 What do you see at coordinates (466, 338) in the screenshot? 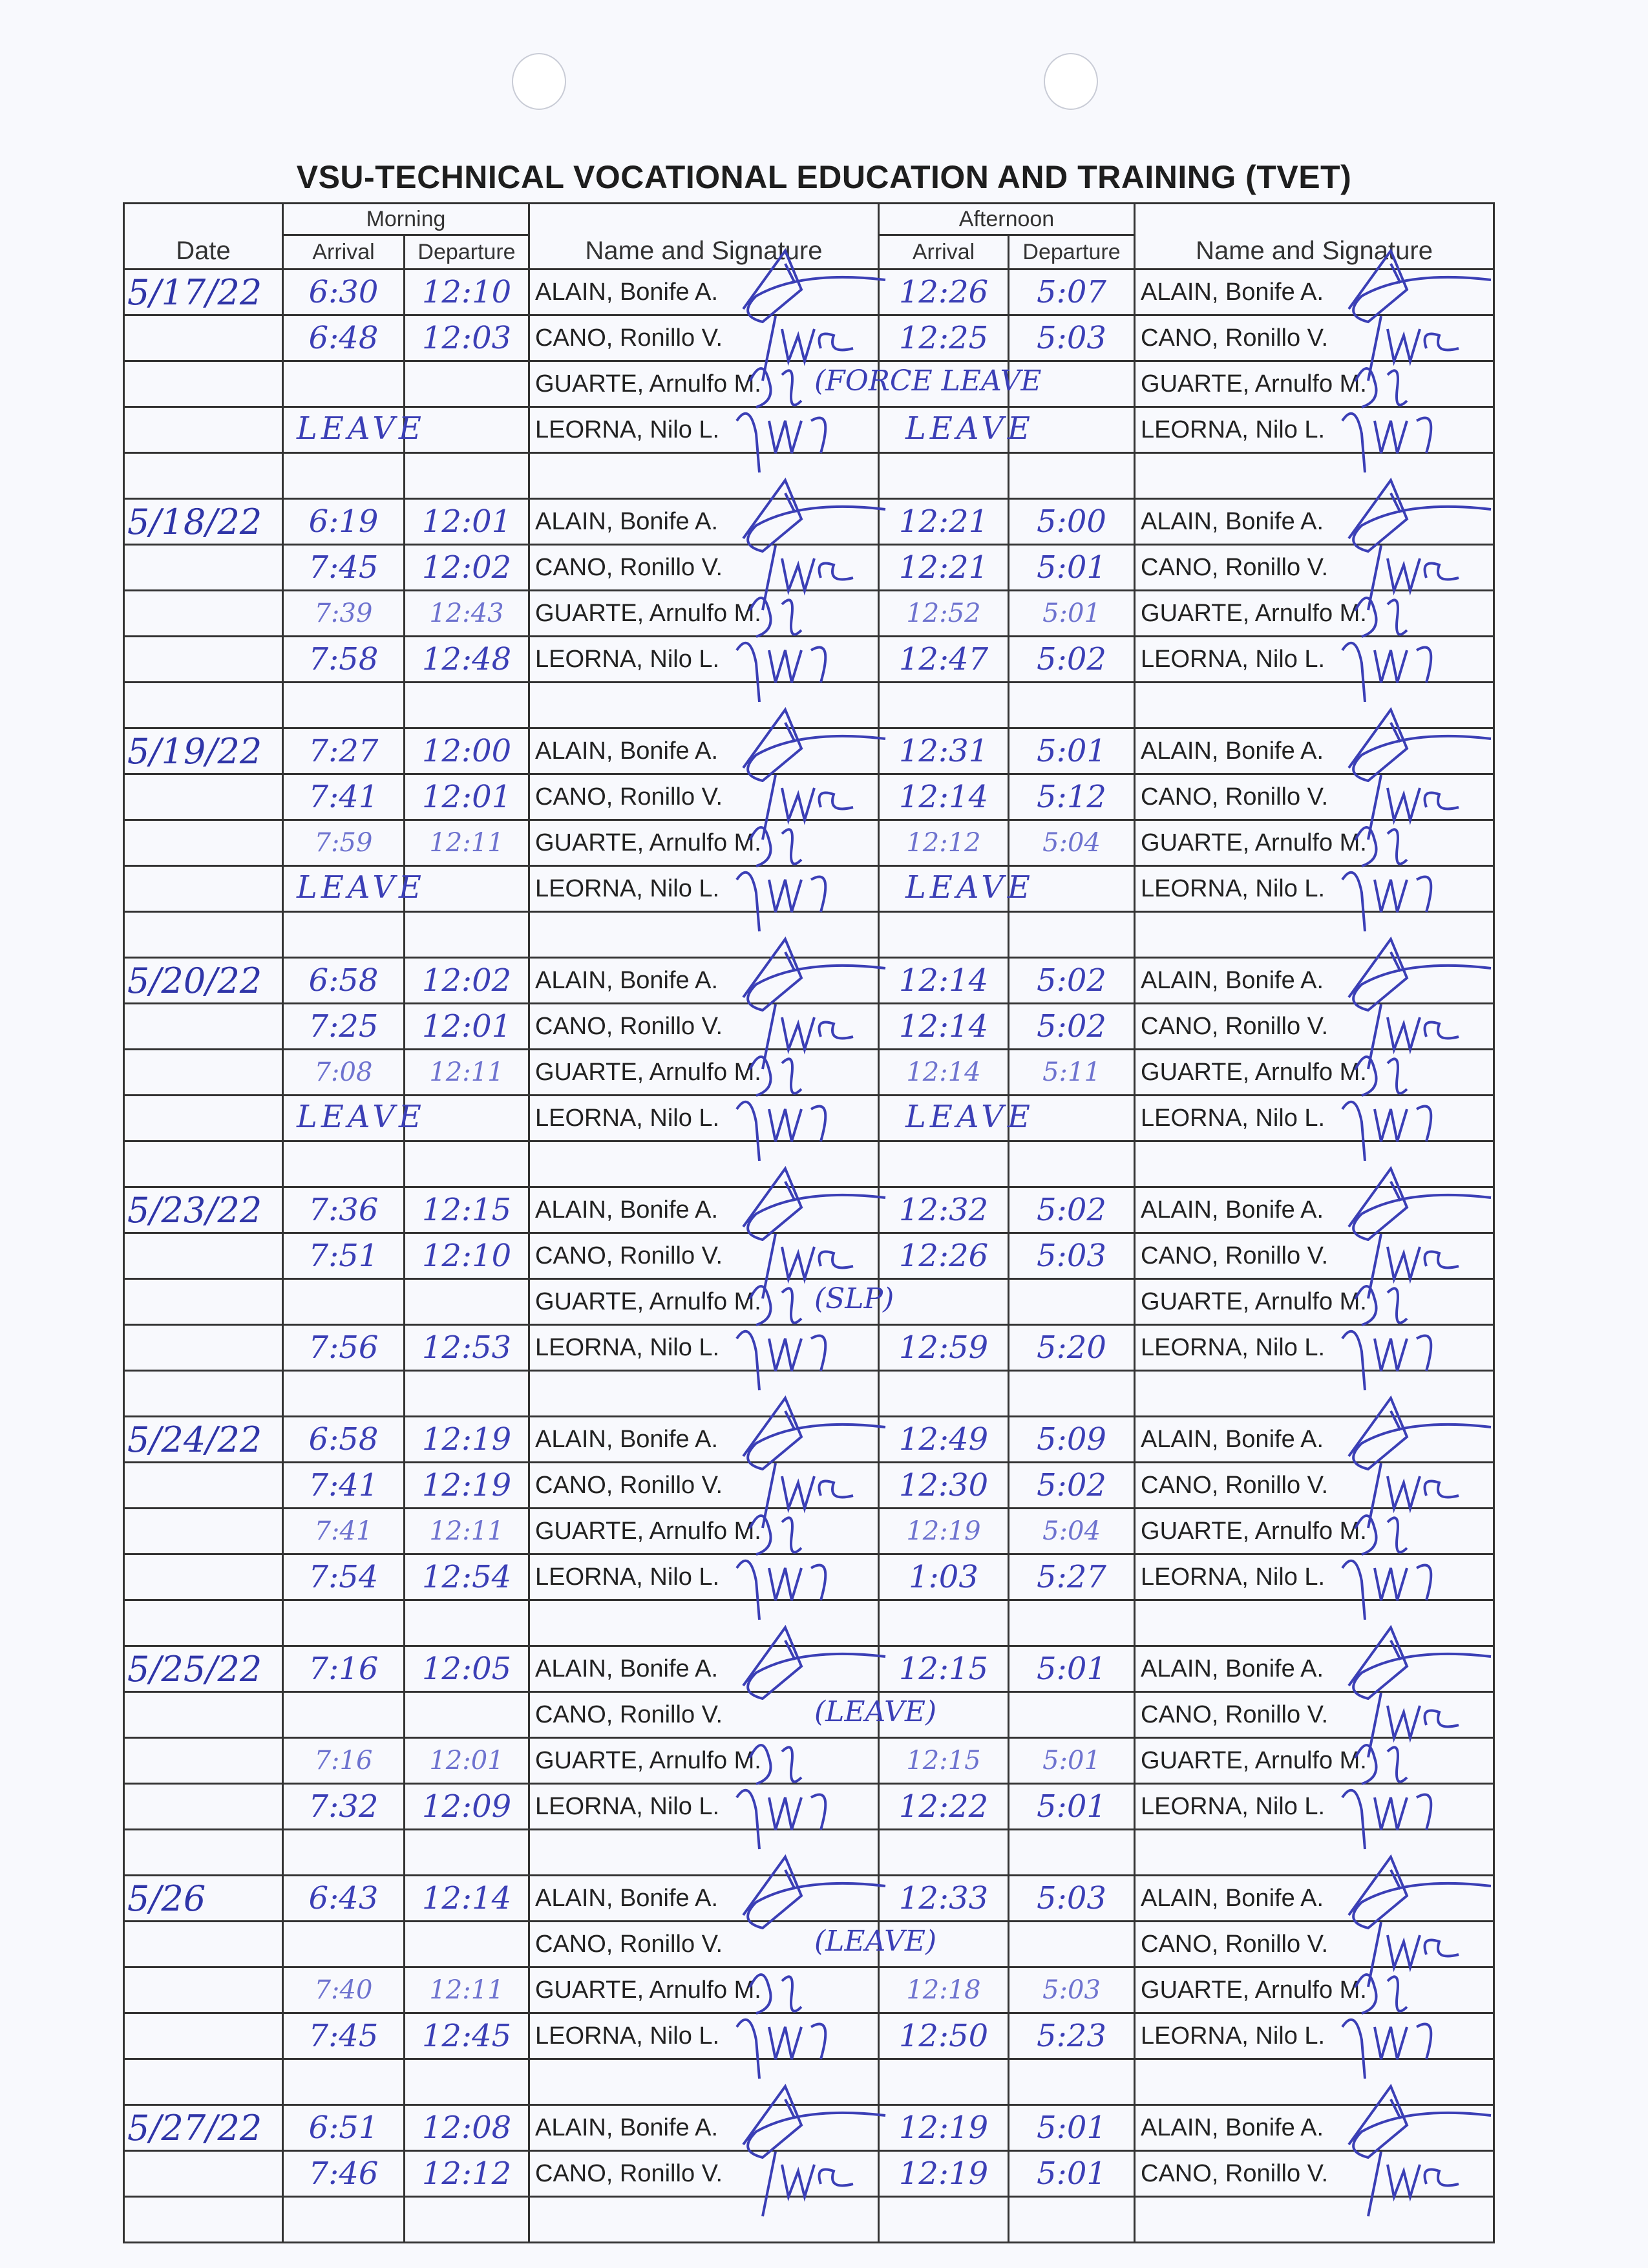
I see `am-departure-cell: 12:03` at bounding box center [466, 338].